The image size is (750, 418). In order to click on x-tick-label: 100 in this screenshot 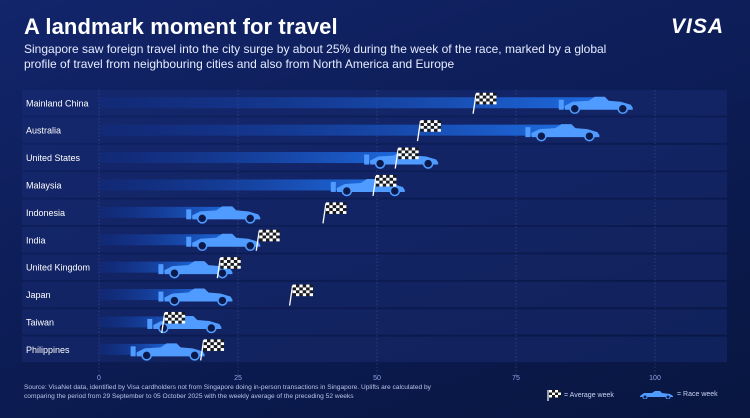, I will do `click(655, 378)`.